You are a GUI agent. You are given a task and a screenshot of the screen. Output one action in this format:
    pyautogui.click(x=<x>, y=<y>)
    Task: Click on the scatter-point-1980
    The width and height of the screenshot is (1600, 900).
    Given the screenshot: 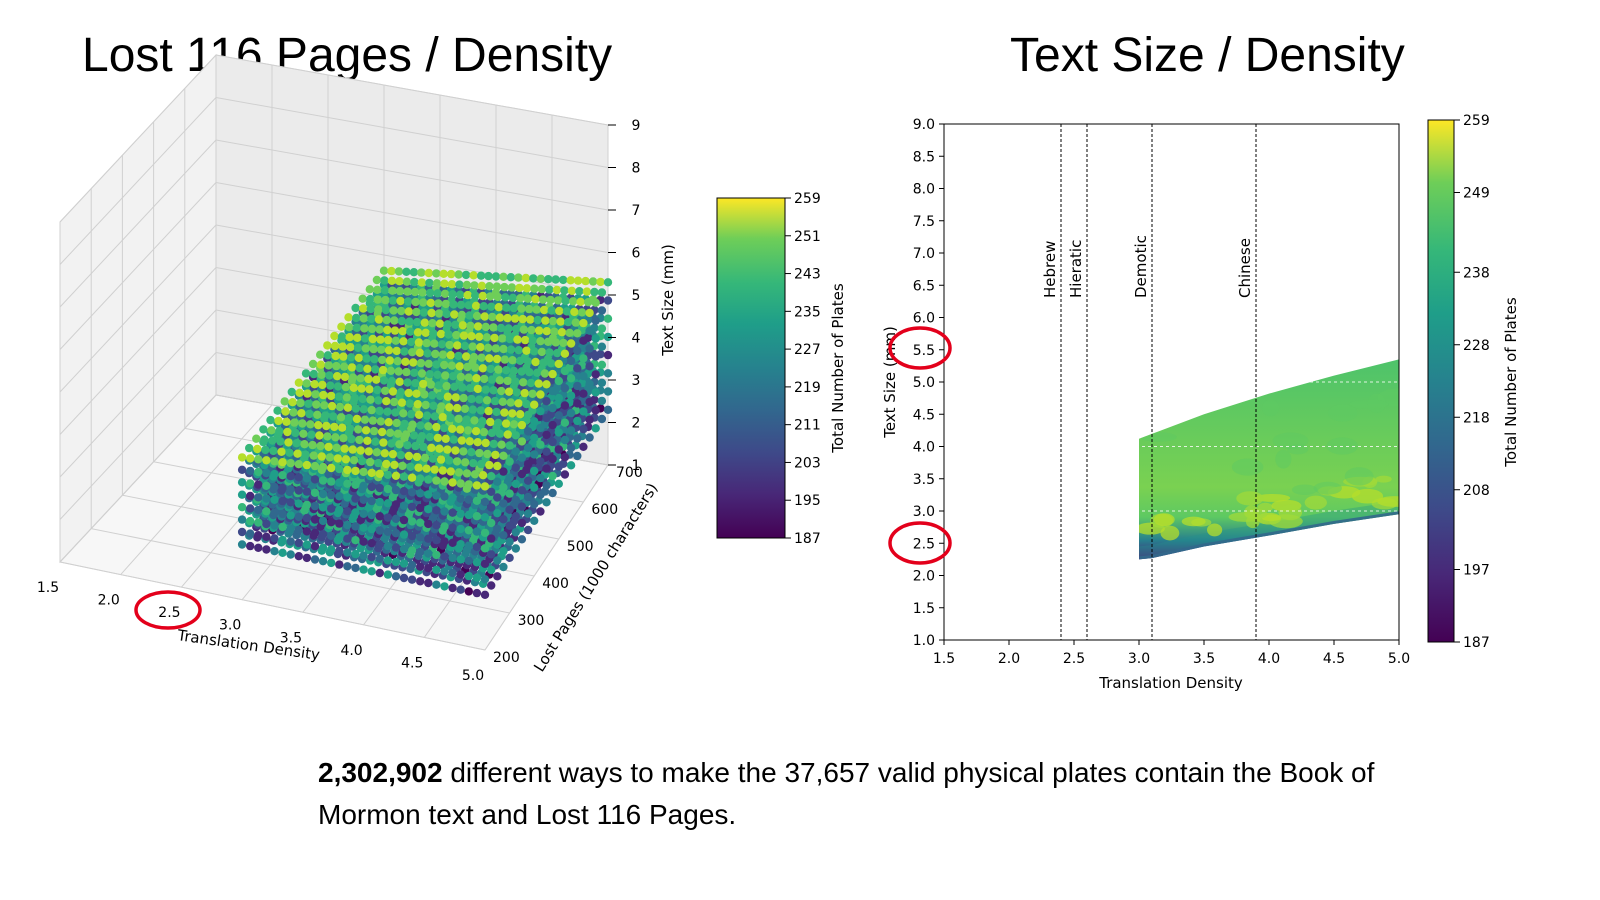 What is the action you would take?
    pyautogui.click(x=542, y=352)
    